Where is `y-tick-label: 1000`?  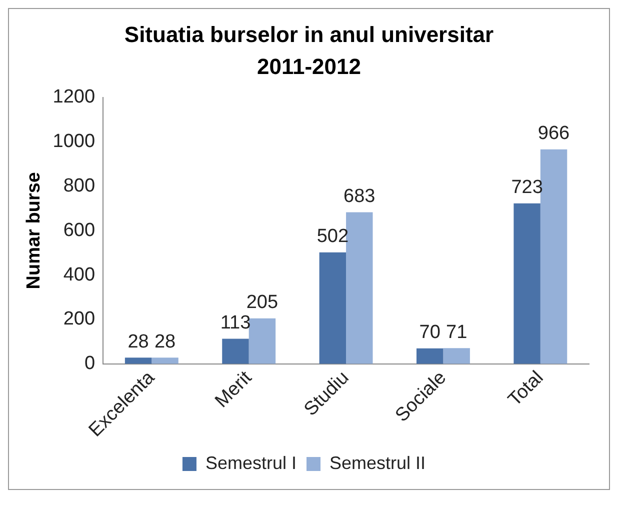
y-tick-label: 1000 is located at coordinates (74, 141).